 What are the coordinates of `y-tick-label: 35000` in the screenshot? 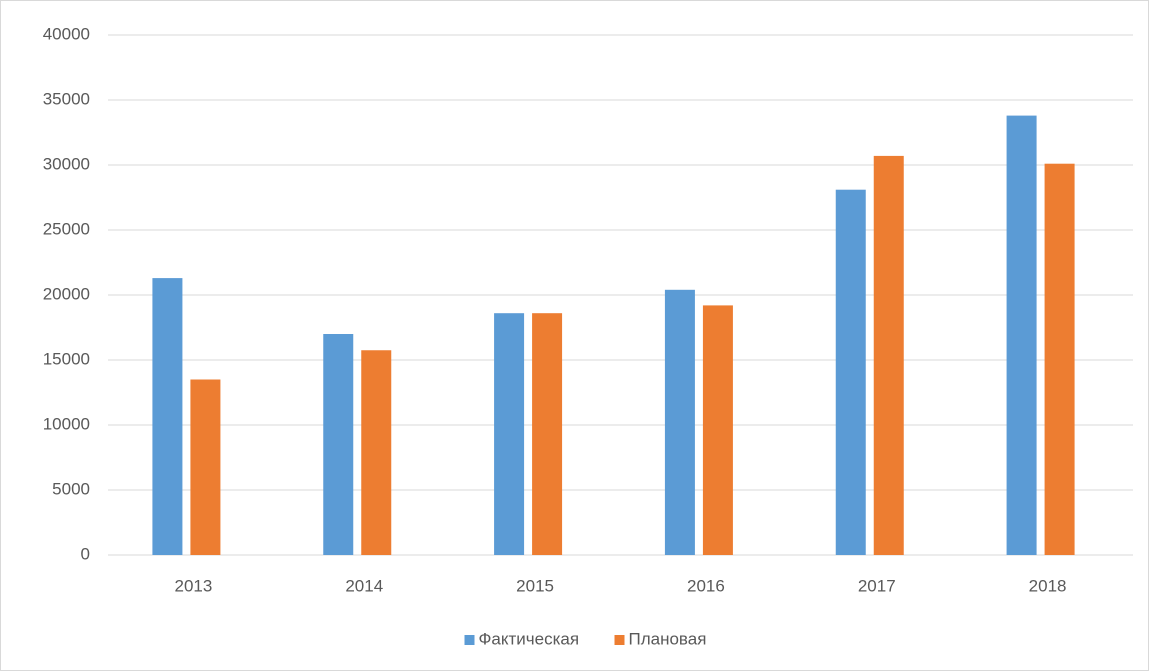 It's located at (66, 98).